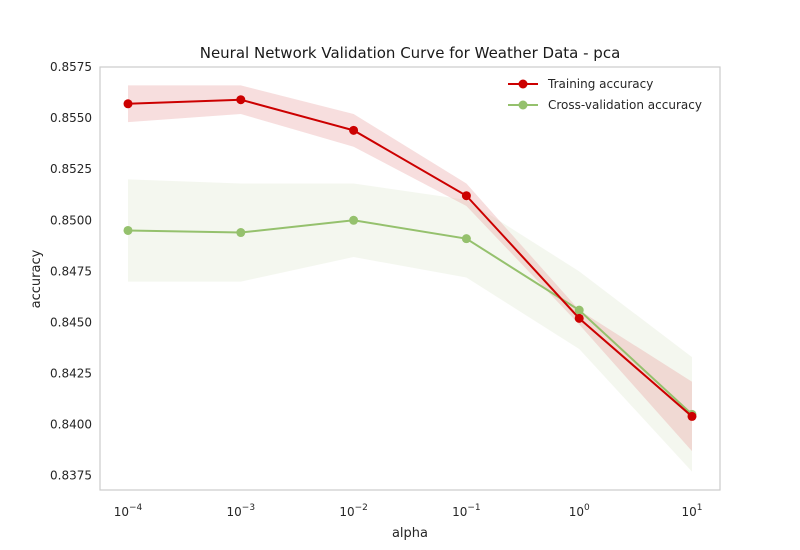  Describe the element at coordinates (36, 278) in the screenshot. I see `y-axis-label: accuracy` at that location.